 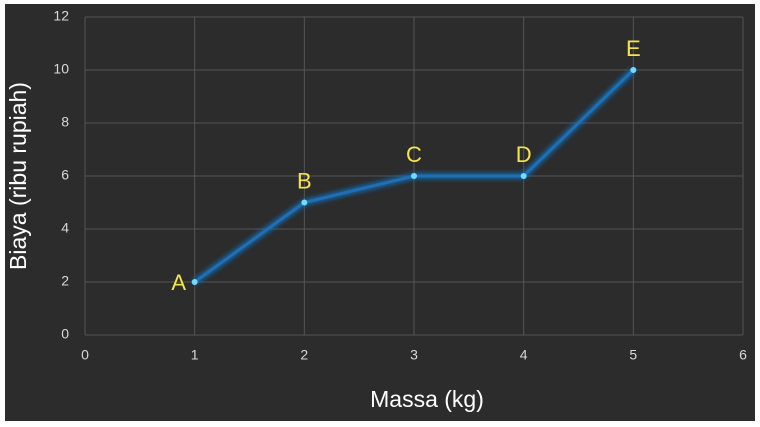 What do you see at coordinates (65, 122) in the screenshot?
I see `y-tick-label: 8` at bounding box center [65, 122].